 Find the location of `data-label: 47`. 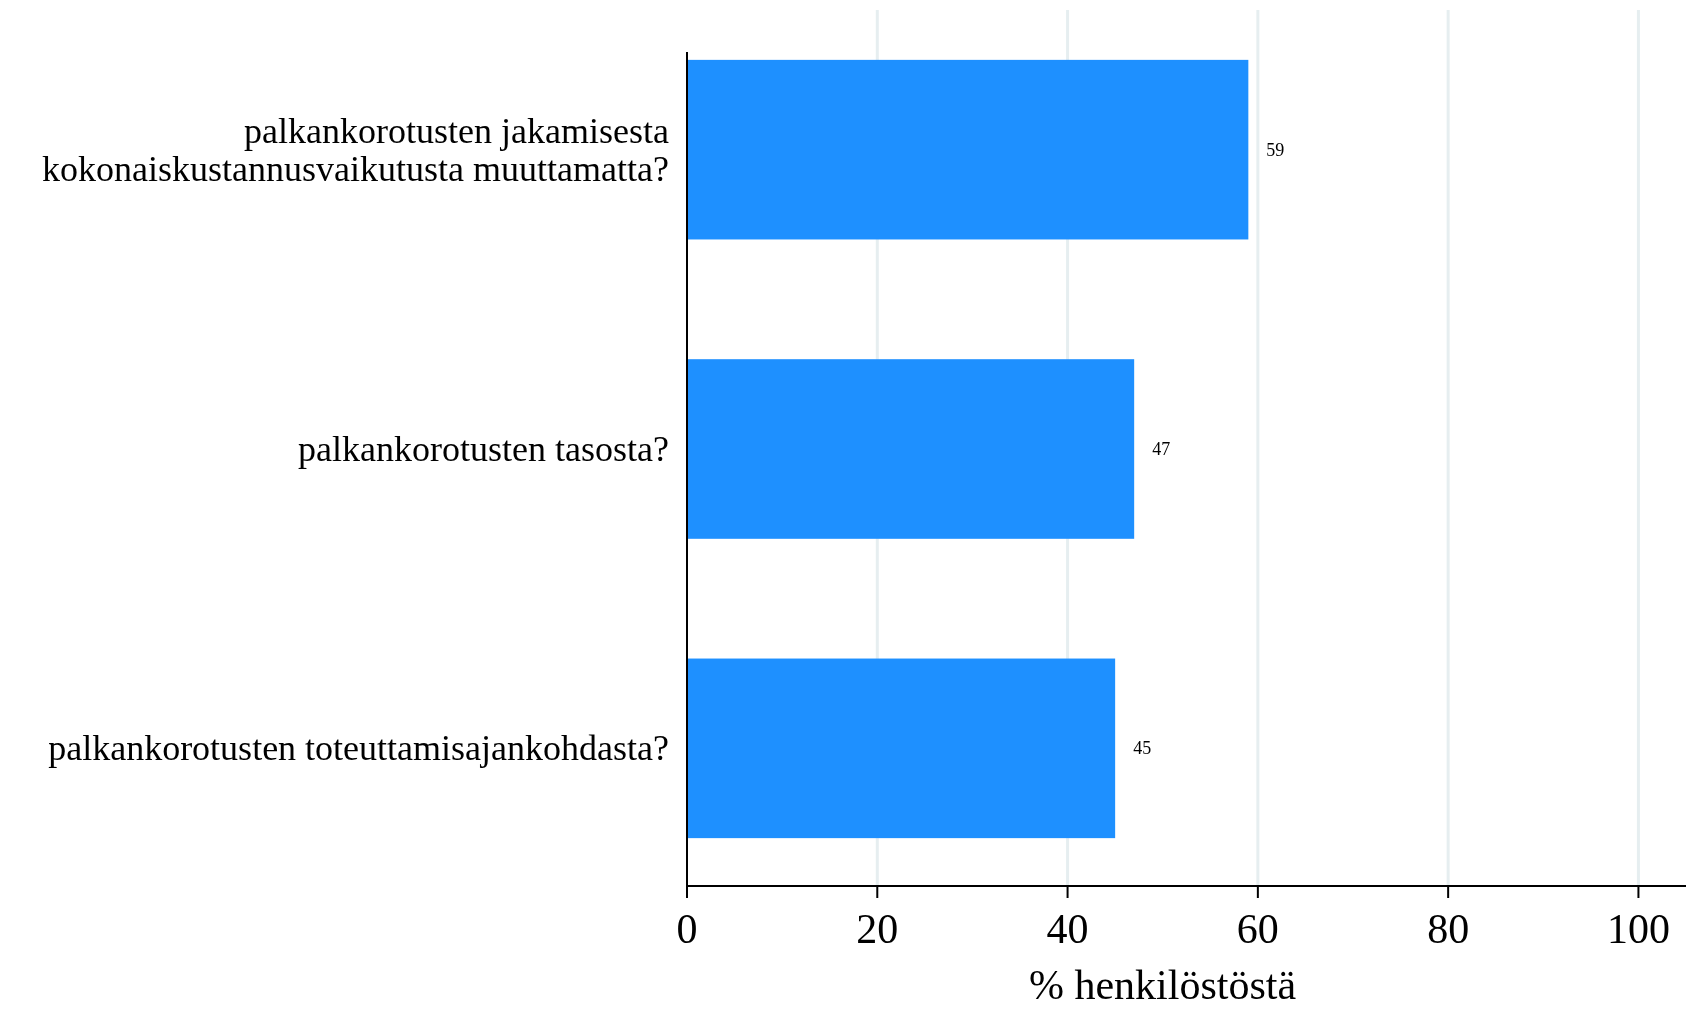

data-label: 47 is located at coordinates (1161, 449).